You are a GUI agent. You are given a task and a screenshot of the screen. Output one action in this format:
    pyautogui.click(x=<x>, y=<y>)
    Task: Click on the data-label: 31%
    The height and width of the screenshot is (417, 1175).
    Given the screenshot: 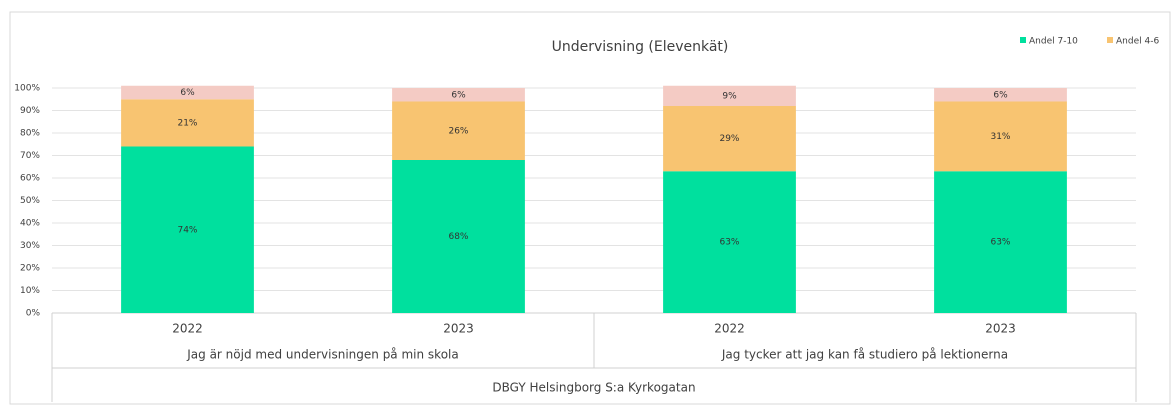 What is the action you would take?
    pyautogui.click(x=1000, y=137)
    